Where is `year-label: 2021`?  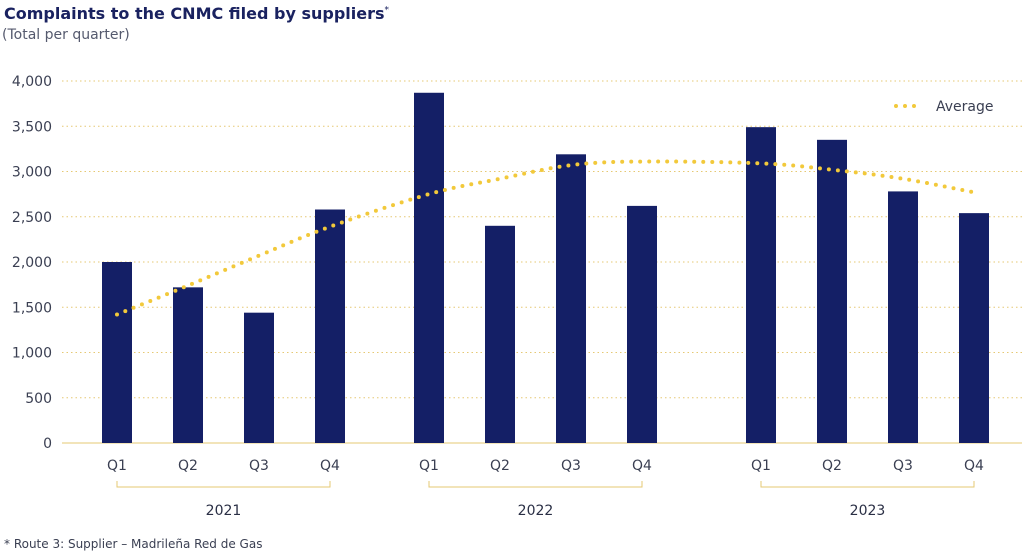
year-label: 2021 is located at coordinates (224, 511).